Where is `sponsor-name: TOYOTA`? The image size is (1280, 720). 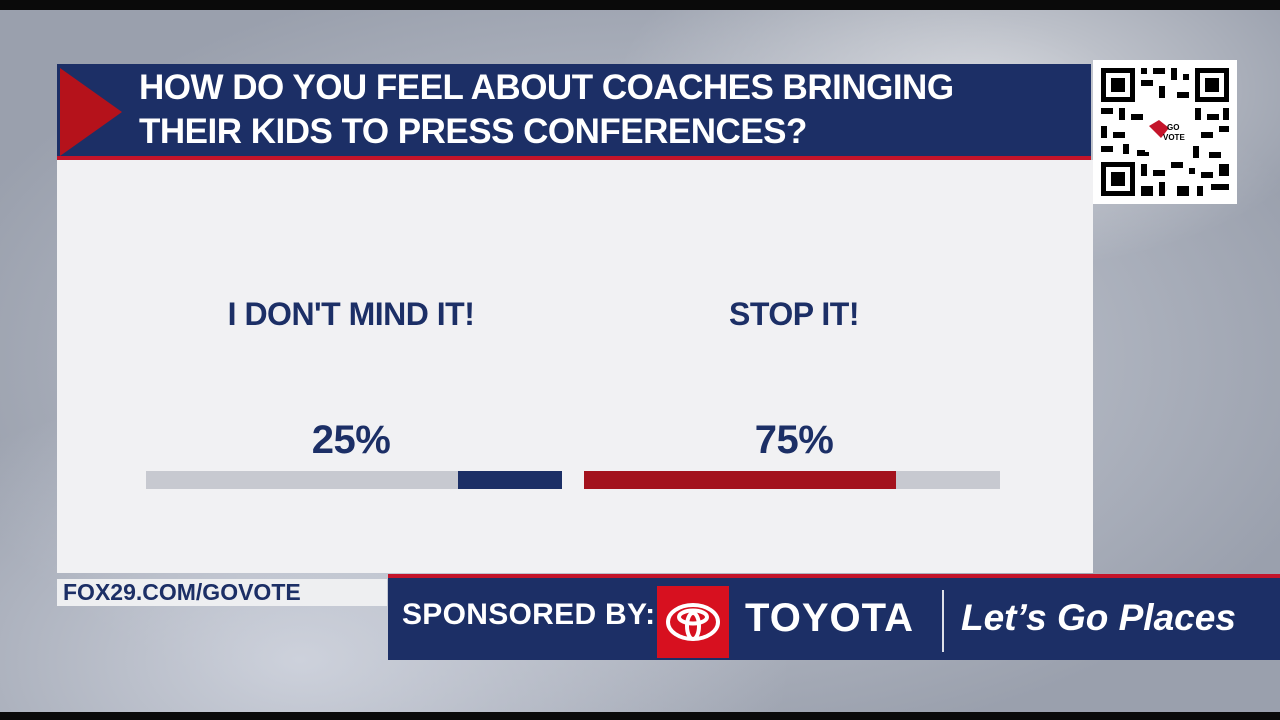 sponsor-name: TOYOTA is located at coordinates (829, 618).